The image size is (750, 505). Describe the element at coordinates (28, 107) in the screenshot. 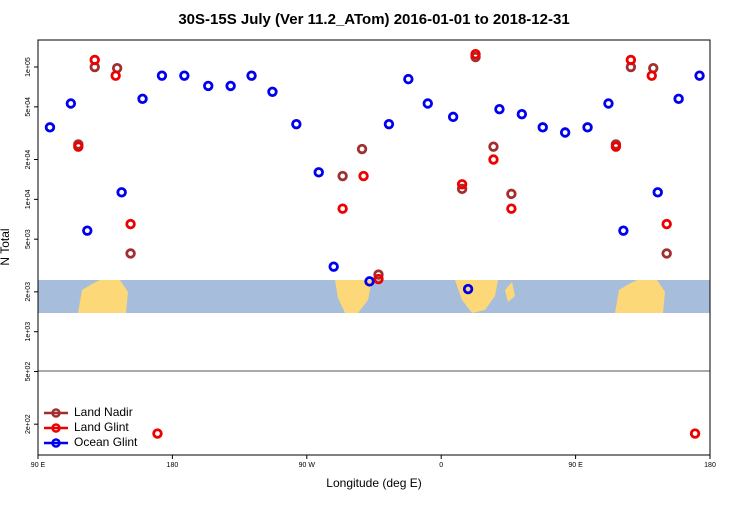

I see `y-tick-label: 5e+04` at that location.